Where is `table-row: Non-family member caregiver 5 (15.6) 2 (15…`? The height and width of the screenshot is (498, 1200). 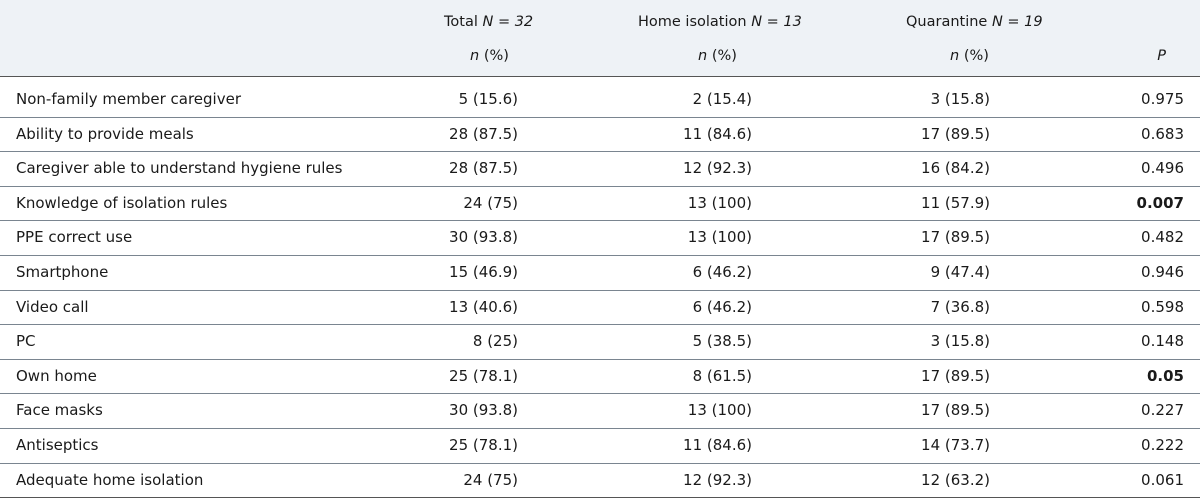
table-row: Non-family member caregiver 5 (15.6) 2 (15… is located at coordinates (600, 100).